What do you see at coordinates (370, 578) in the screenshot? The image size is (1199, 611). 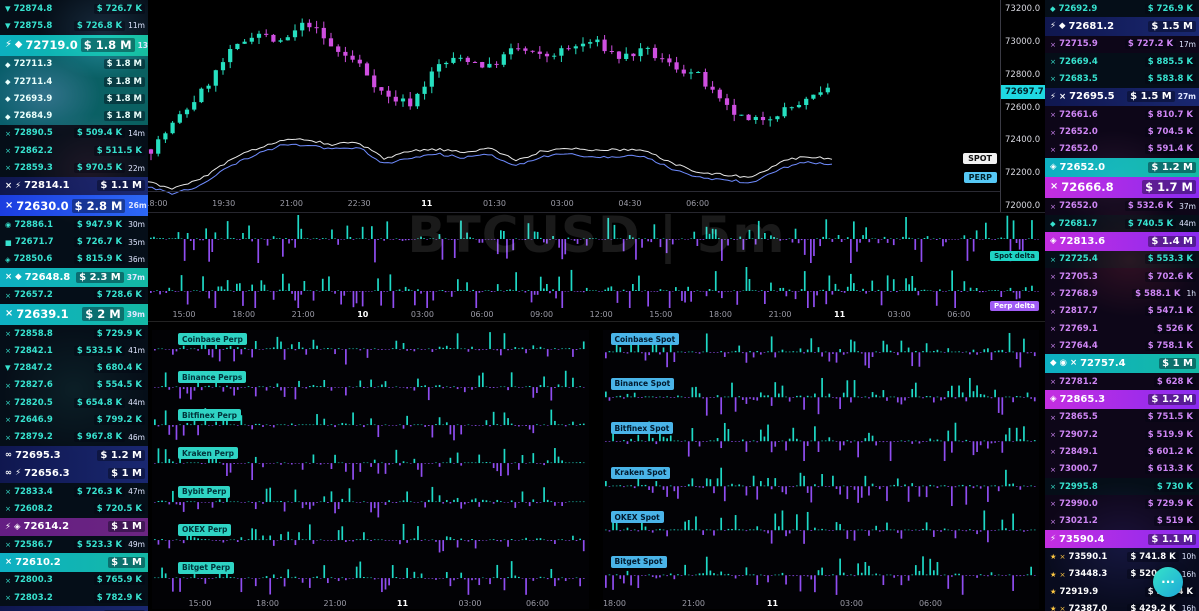 I see `exchange-volume-row: Bitget Perp` at bounding box center [370, 578].